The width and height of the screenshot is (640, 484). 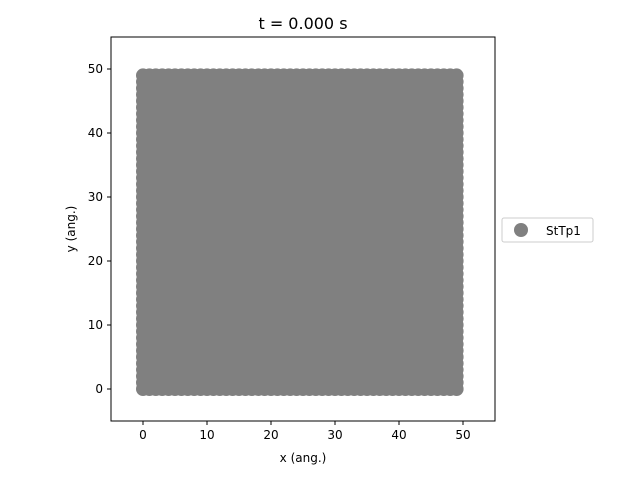 I want to click on y-tick-label: 0, so click(x=99, y=389).